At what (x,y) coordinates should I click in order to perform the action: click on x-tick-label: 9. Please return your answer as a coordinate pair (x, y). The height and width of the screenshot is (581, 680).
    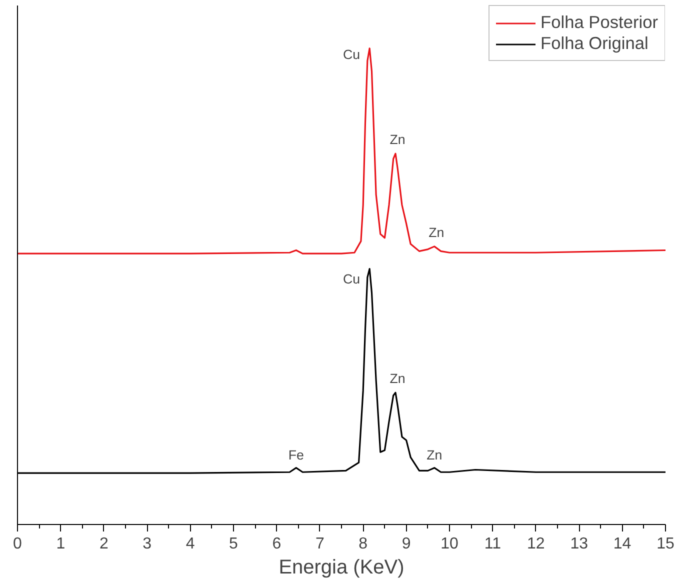
    Looking at the image, I should click on (406, 544).